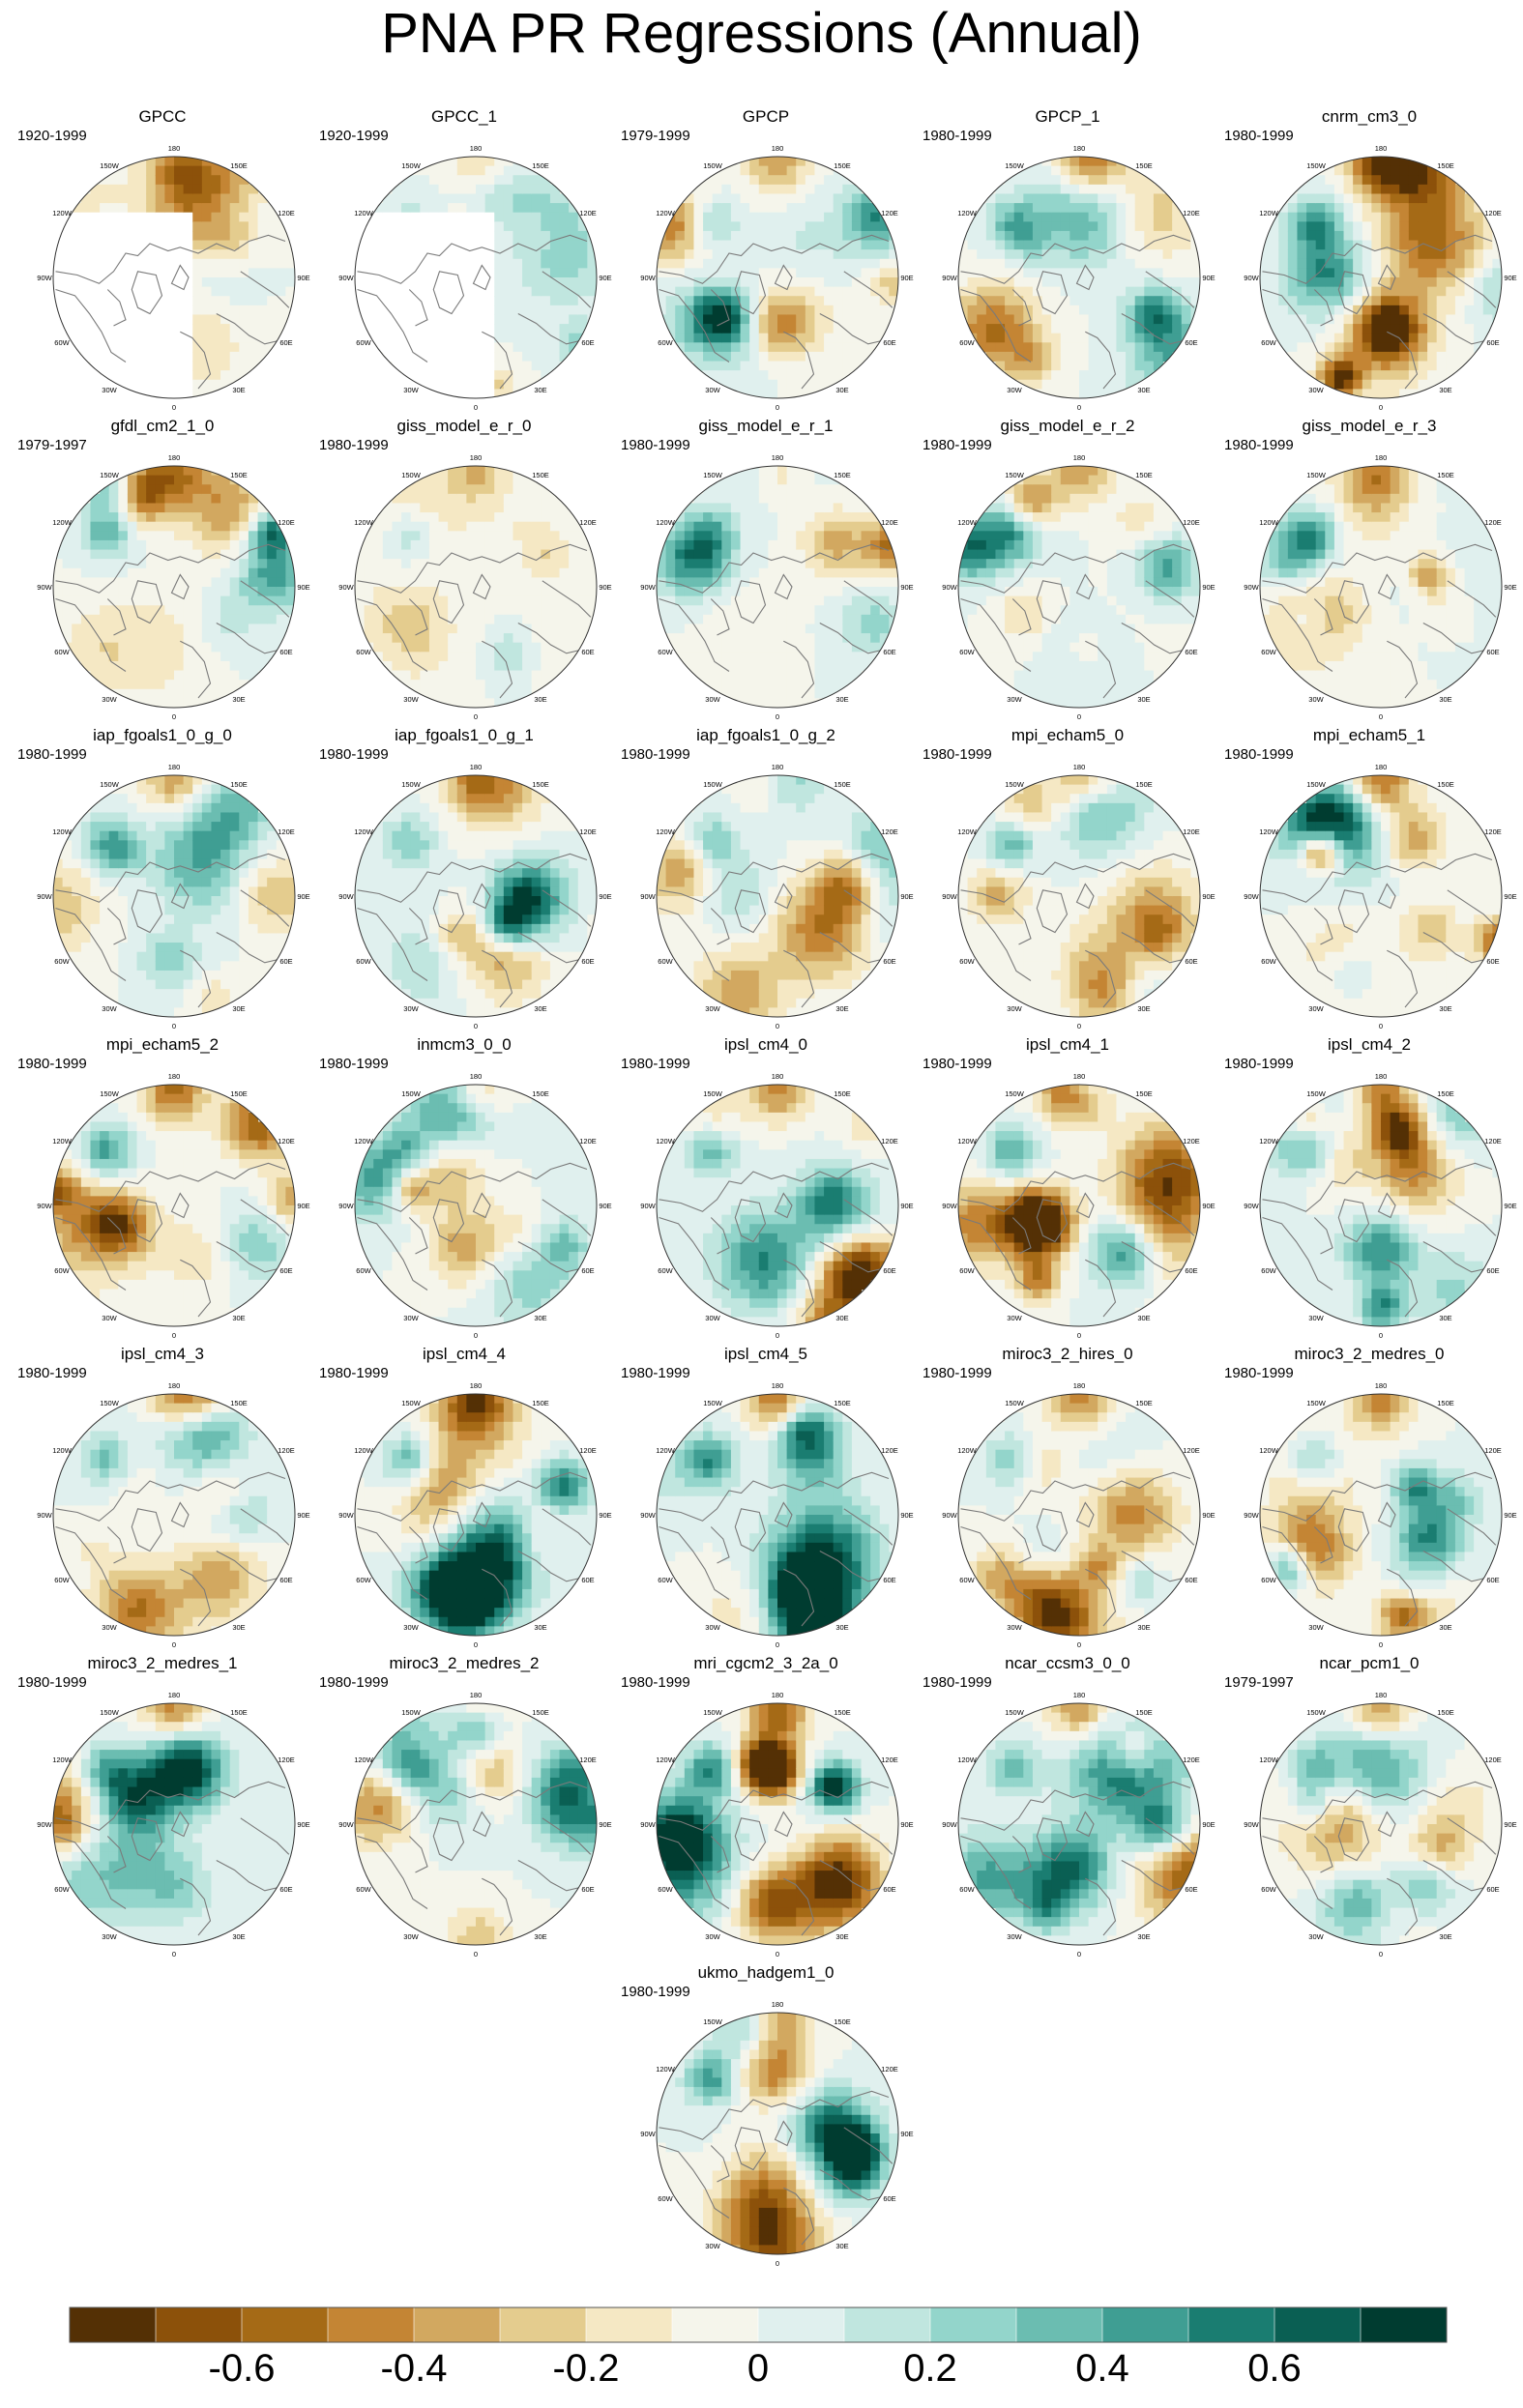  I want to click on colorbar-tick-label: -0.2, so click(586, 2368).